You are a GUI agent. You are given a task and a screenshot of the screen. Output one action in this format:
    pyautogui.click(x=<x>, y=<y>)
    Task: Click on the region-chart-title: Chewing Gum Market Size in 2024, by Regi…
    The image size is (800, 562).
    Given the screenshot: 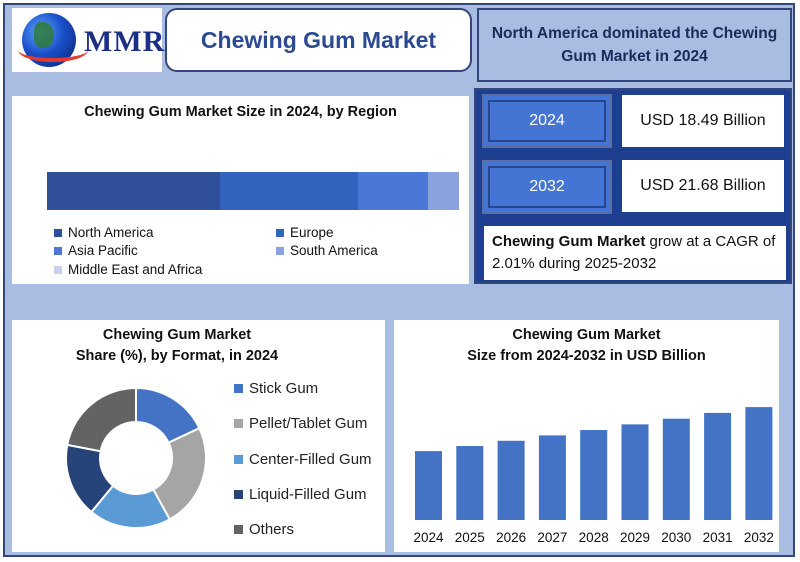 What is the action you would take?
    pyautogui.click(x=240, y=112)
    